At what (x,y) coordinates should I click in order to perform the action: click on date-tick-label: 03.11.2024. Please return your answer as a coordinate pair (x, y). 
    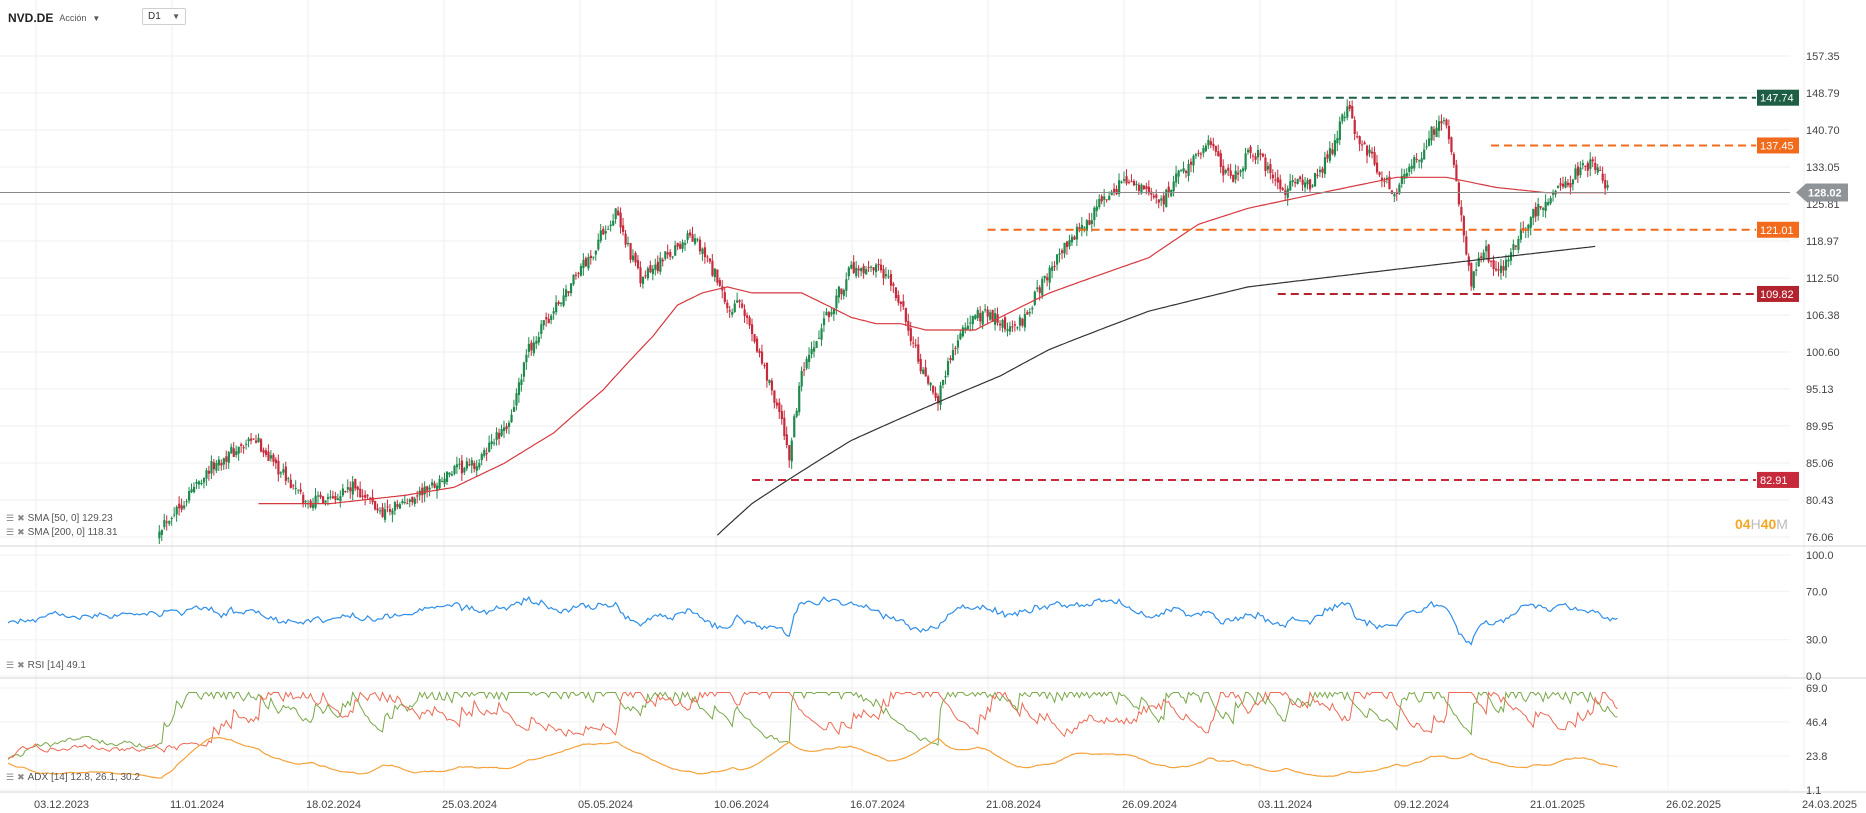
    Looking at the image, I should click on (1285, 805).